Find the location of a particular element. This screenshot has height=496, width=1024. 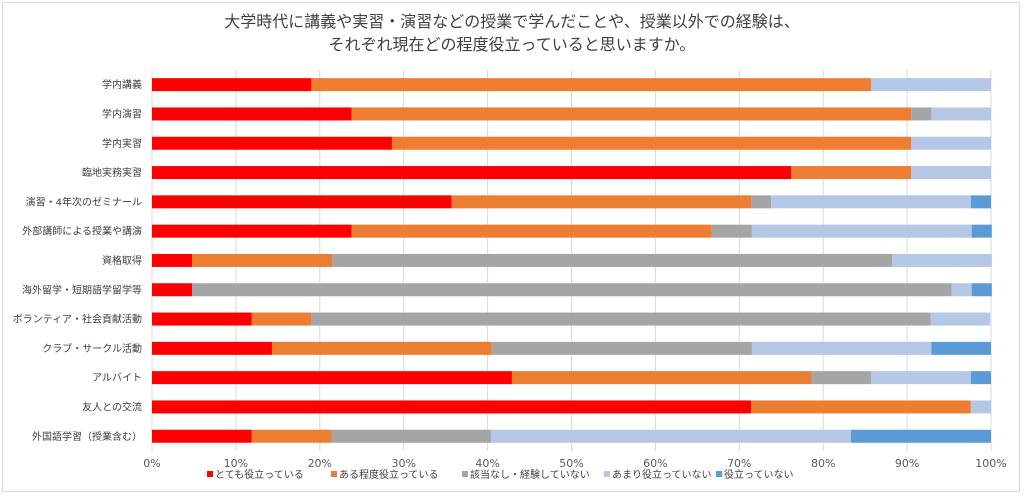

x-tick-label: 100% is located at coordinates (990, 463).